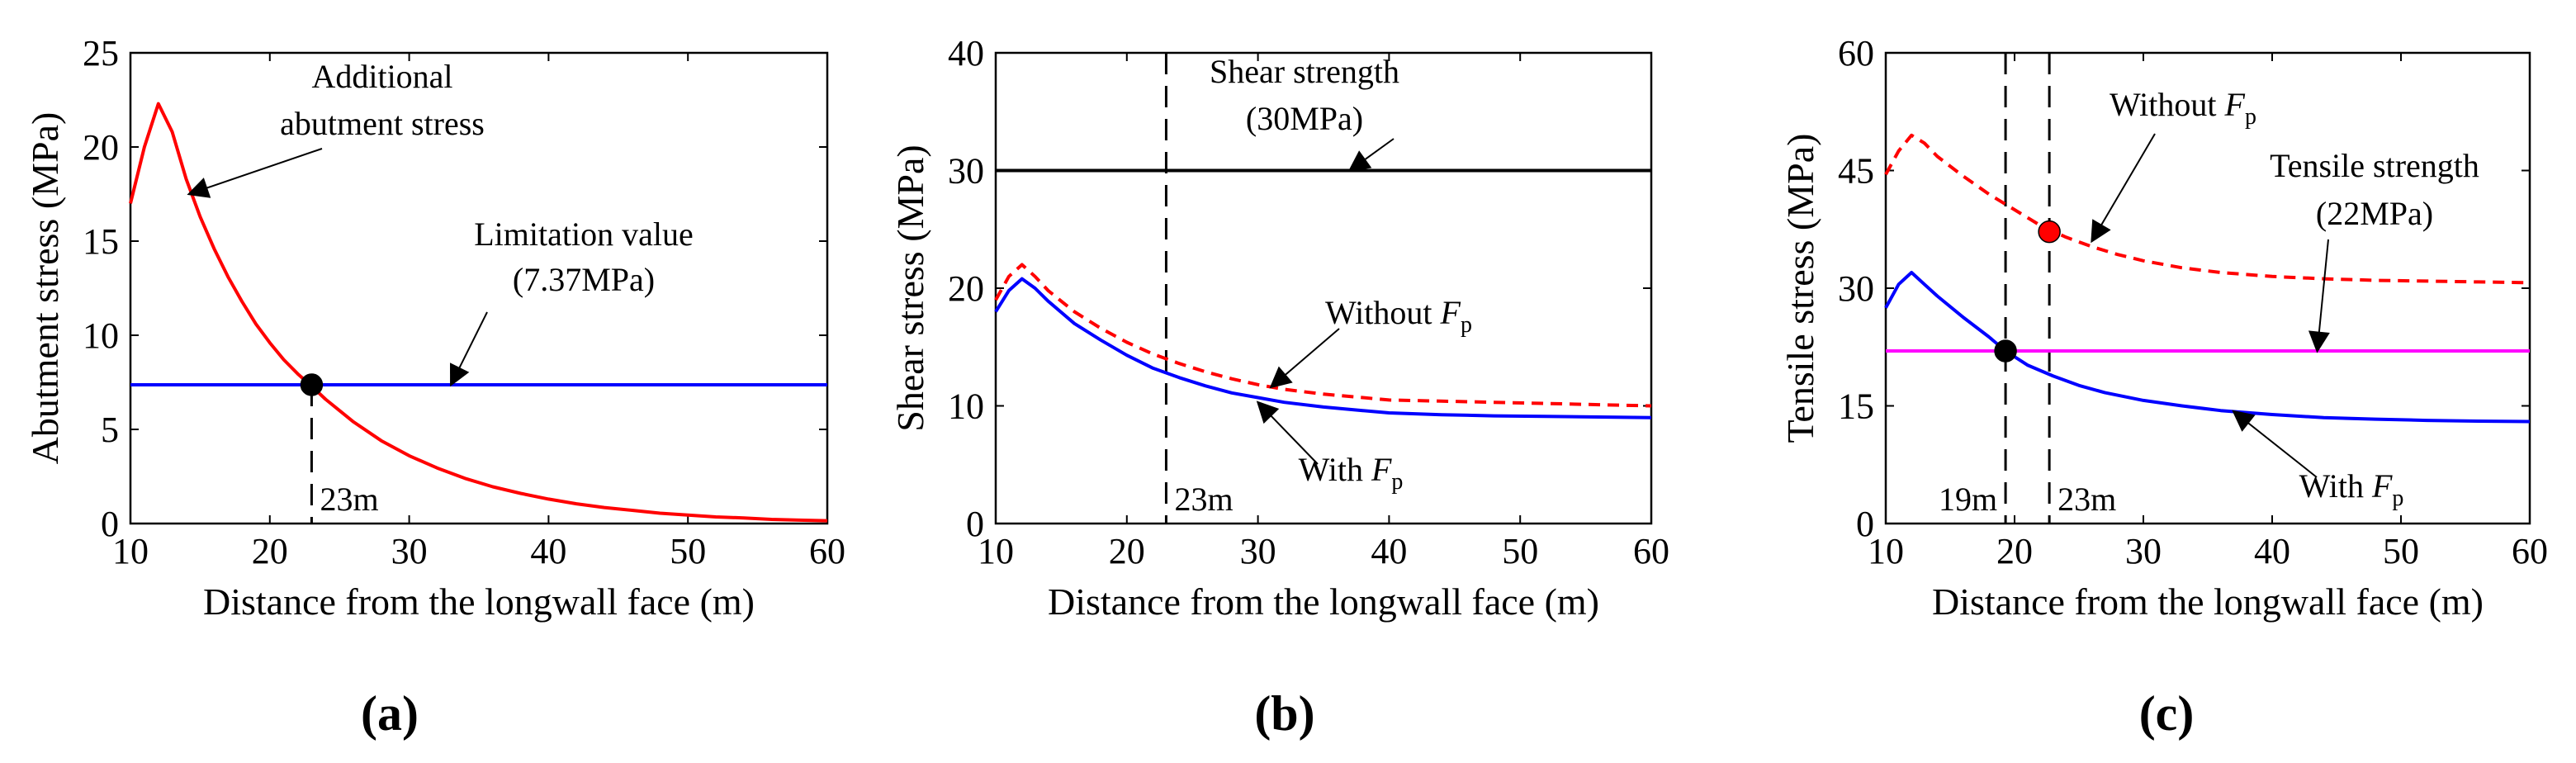 This screenshot has height=763, width=2576. Describe the element at coordinates (2374, 214) in the screenshot. I see `annotation-text: (22MPa)` at that location.